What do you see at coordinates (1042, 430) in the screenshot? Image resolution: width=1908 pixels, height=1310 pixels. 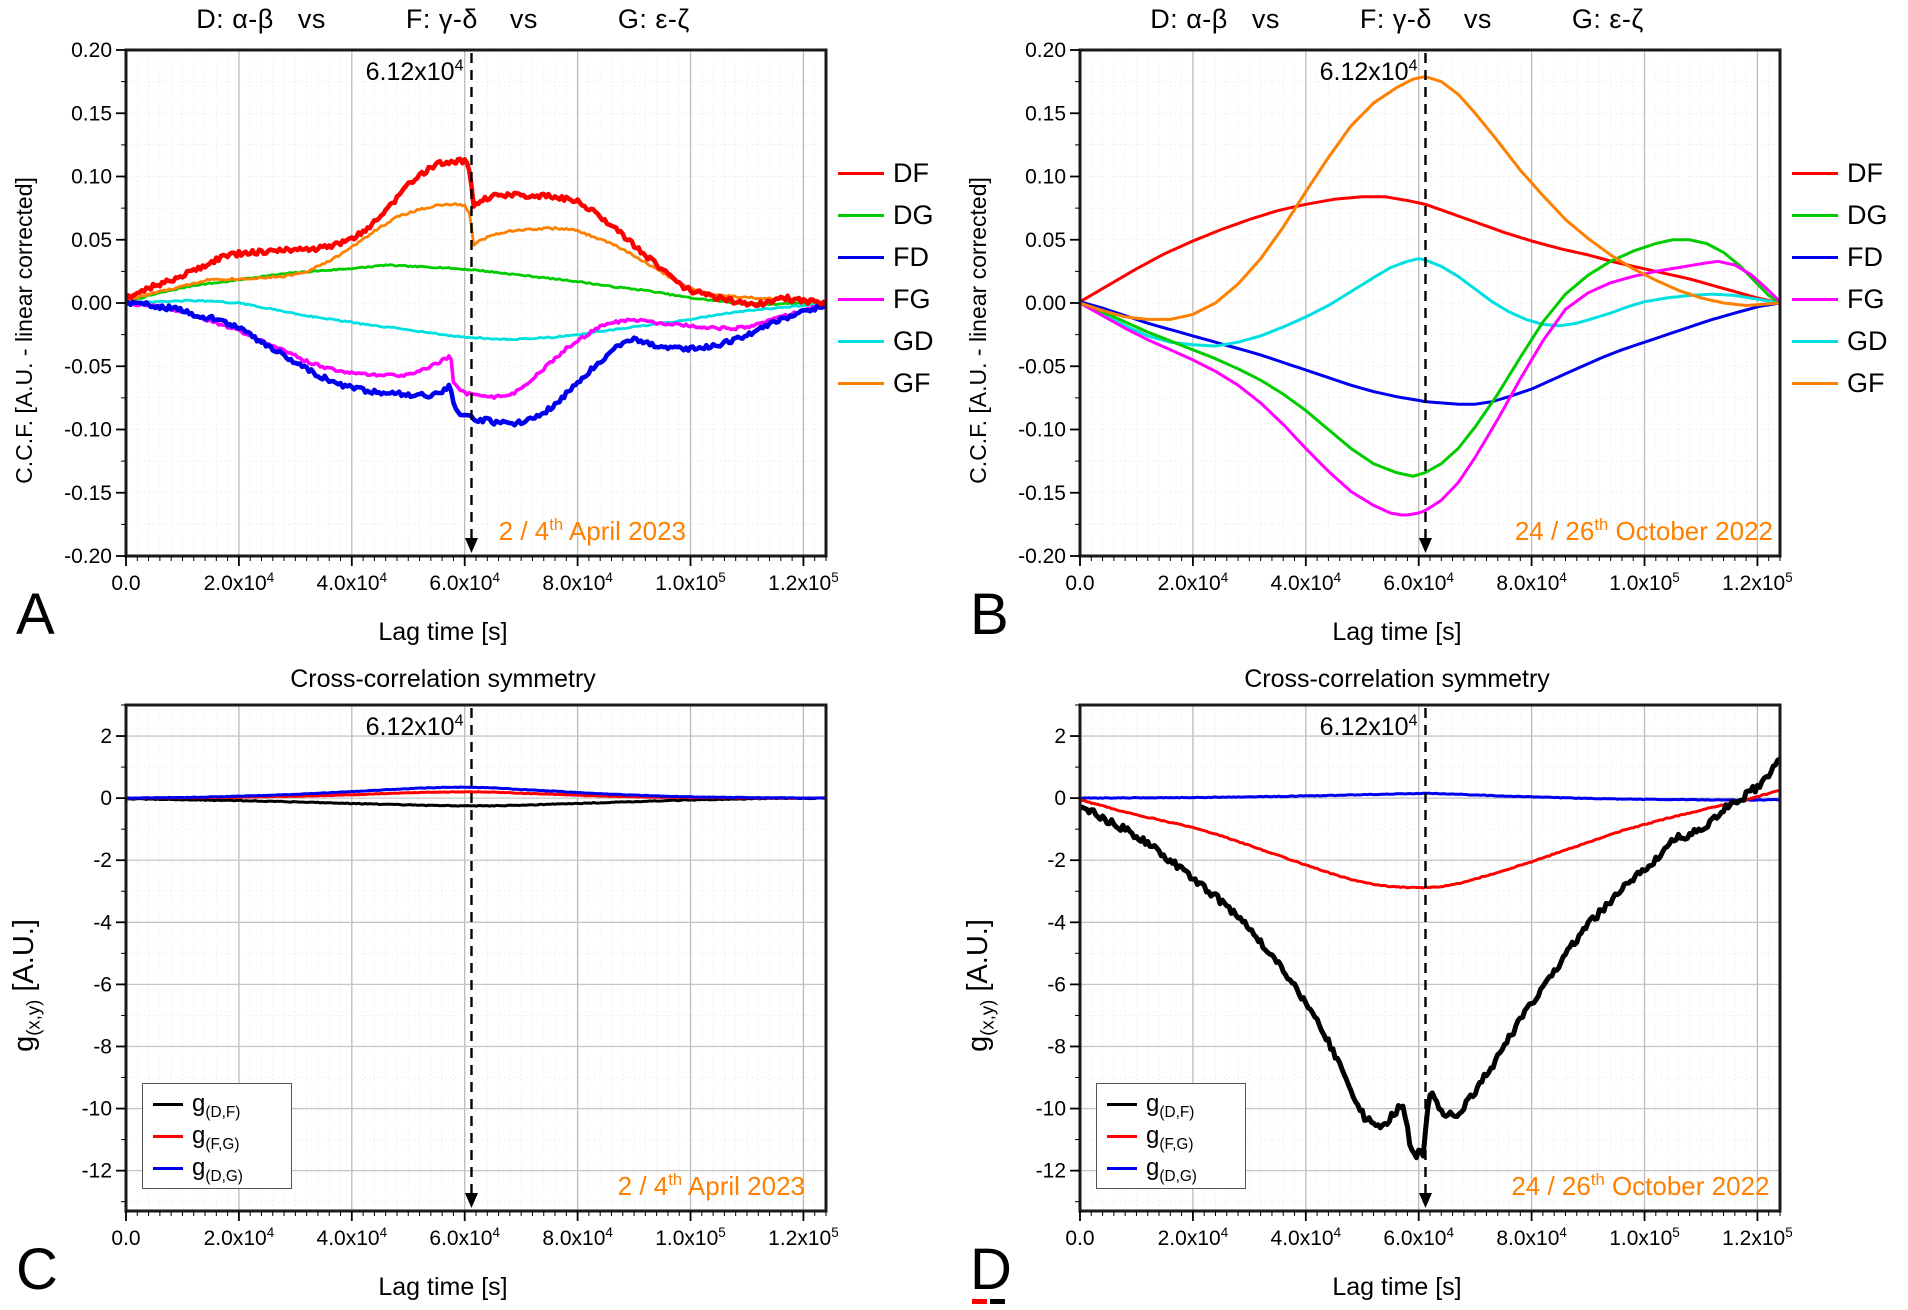 I see `svg-text: -0.10` at bounding box center [1042, 430].